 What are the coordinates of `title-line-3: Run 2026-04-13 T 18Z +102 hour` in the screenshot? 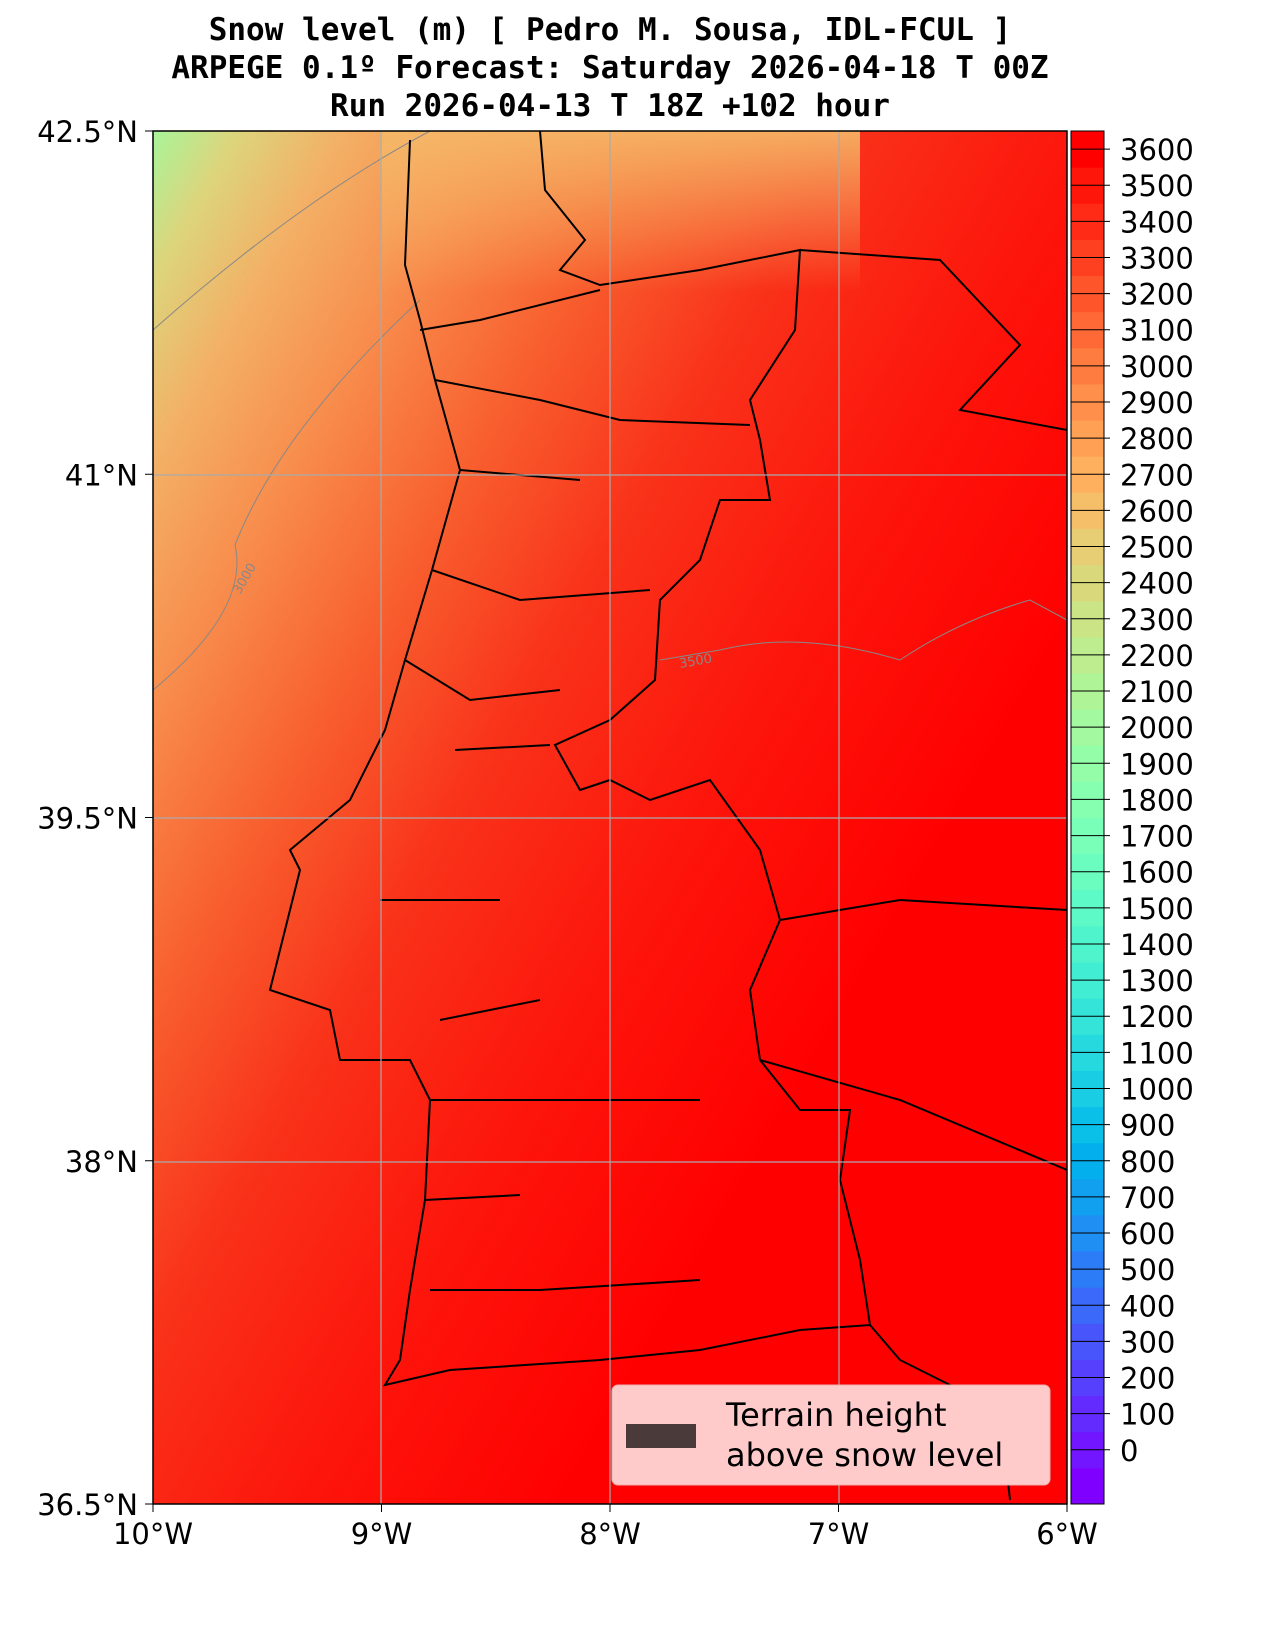 It's located at (610, 106).